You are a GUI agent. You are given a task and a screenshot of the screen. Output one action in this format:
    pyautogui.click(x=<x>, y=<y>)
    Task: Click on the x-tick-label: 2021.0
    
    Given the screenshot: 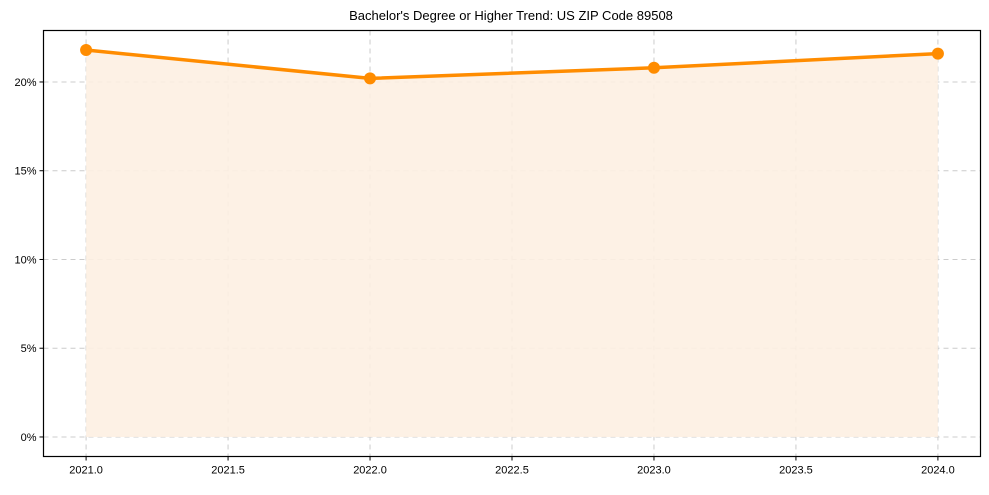 What is the action you would take?
    pyautogui.click(x=86, y=471)
    